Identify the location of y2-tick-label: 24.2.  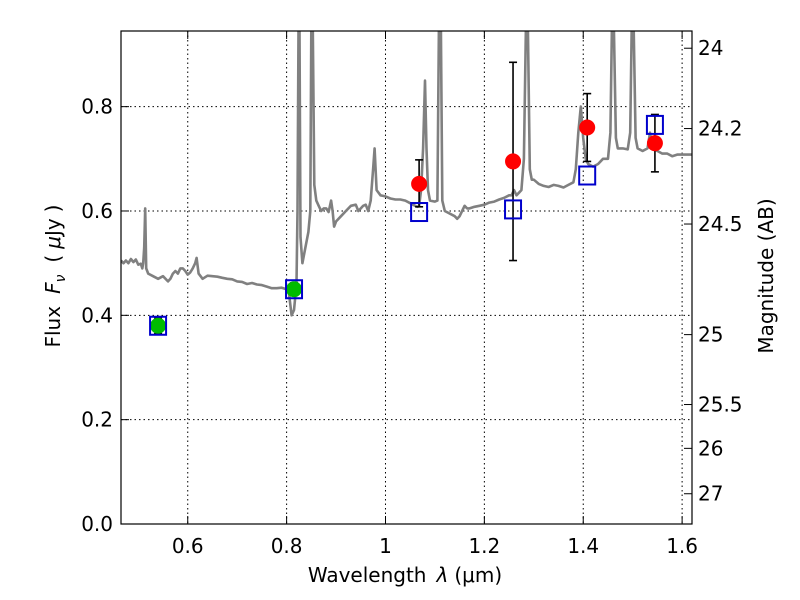
(720, 129).